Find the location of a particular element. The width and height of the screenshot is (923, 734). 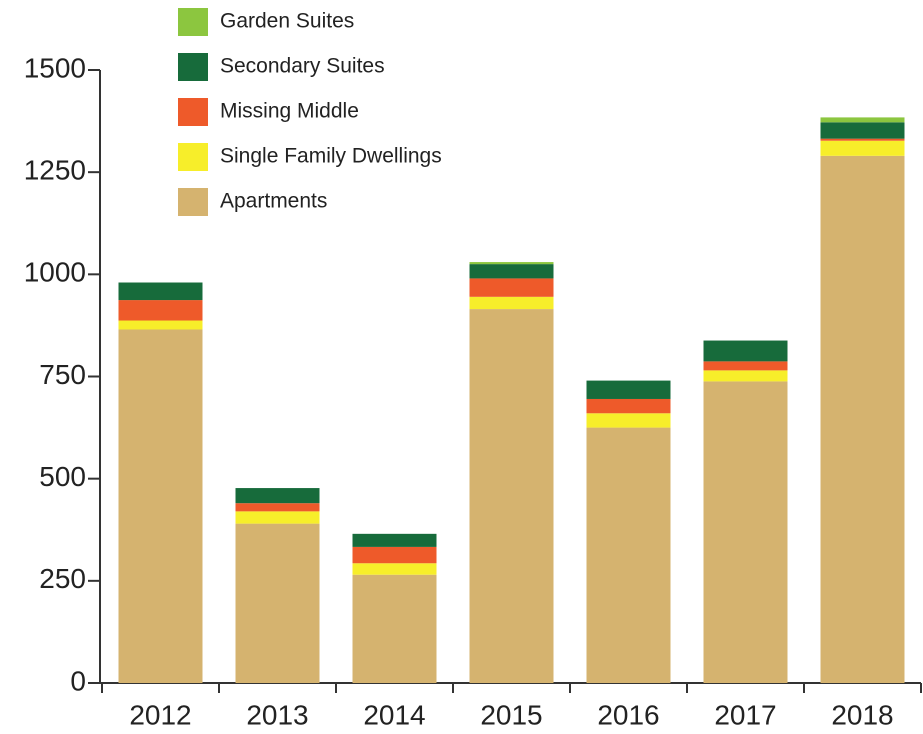

x-tick-label: 2013 is located at coordinates (277, 714).